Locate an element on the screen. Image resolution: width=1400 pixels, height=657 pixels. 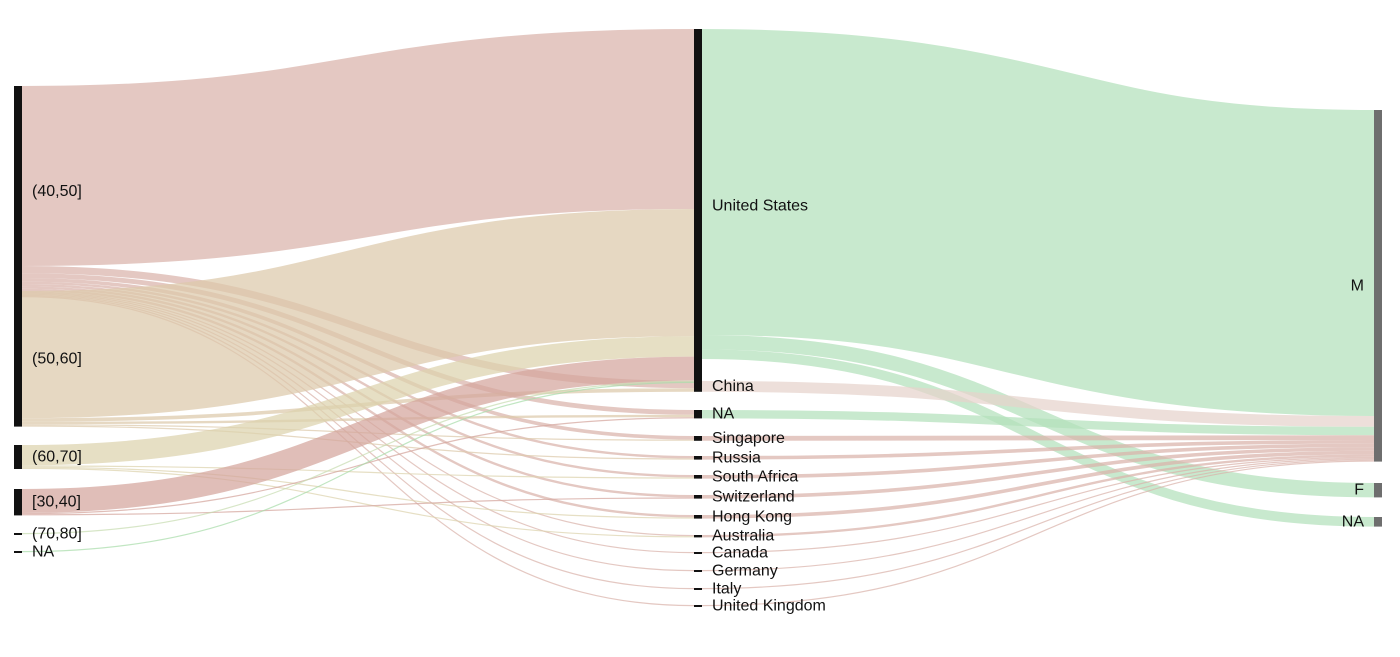
node-label-us: United States is located at coordinates (760, 206).